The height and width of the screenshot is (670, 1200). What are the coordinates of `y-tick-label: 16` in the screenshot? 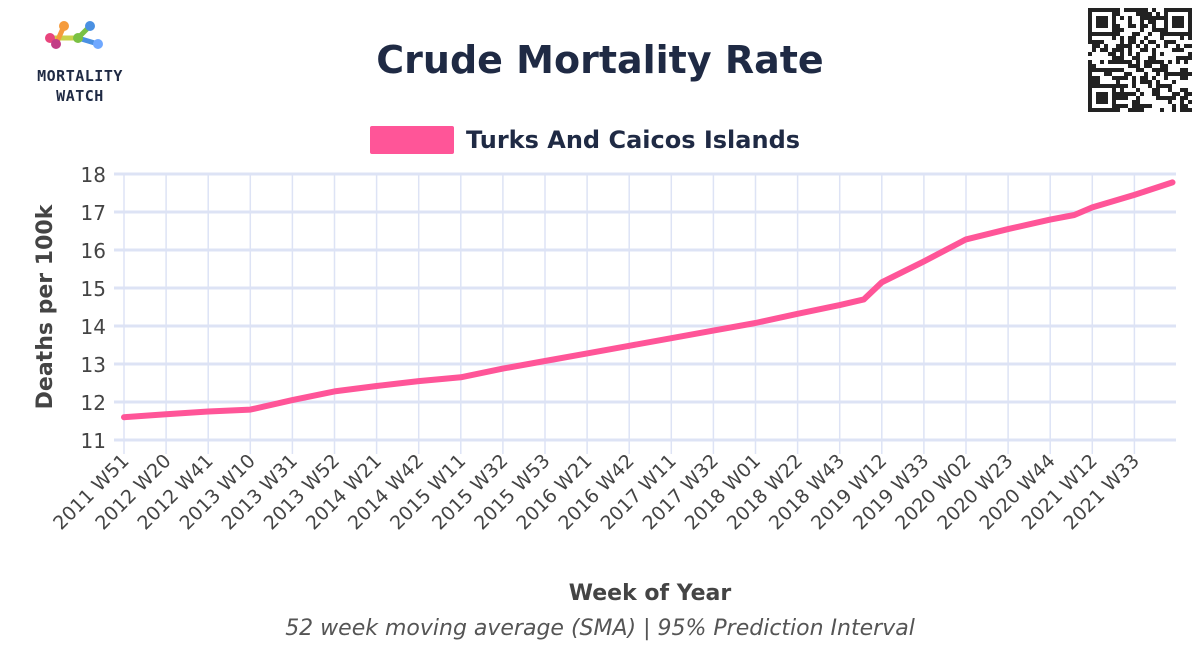 It's located at (93, 251).